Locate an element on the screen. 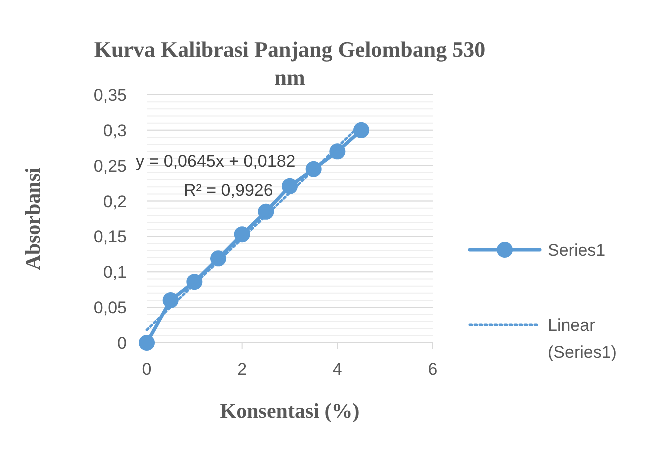  x-tick-label: 2 is located at coordinates (243, 369).